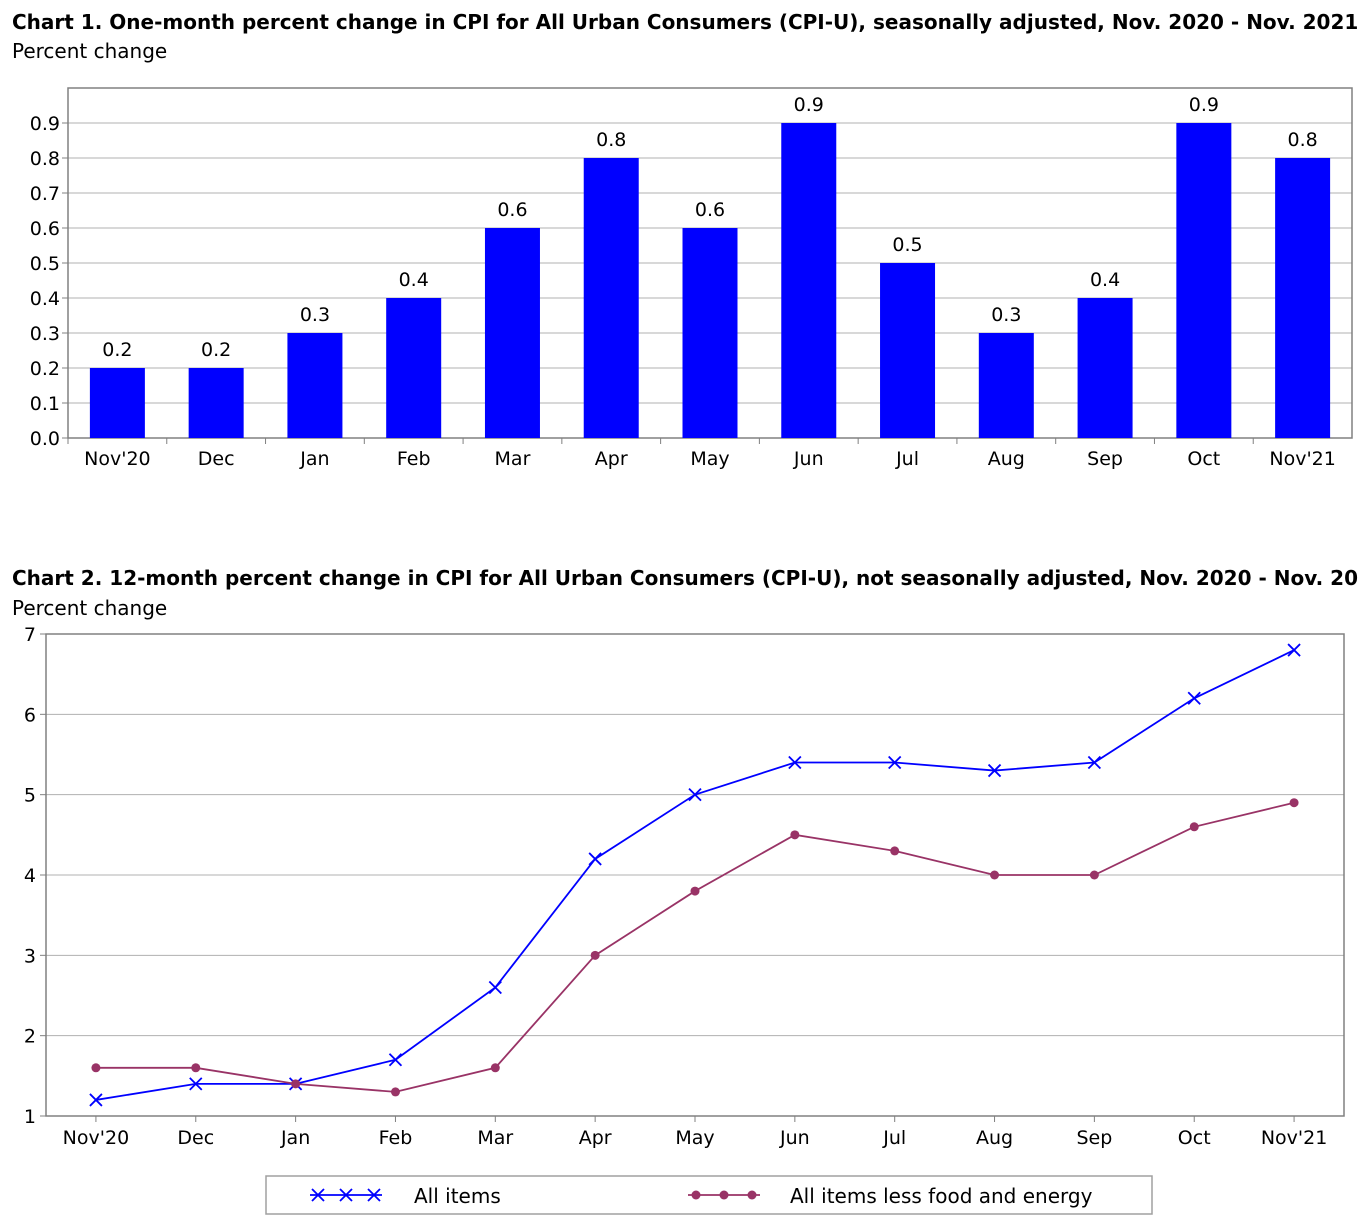 The height and width of the screenshot is (1218, 1358). I want to click on chart1-data-label: 0.3, so click(315, 315).